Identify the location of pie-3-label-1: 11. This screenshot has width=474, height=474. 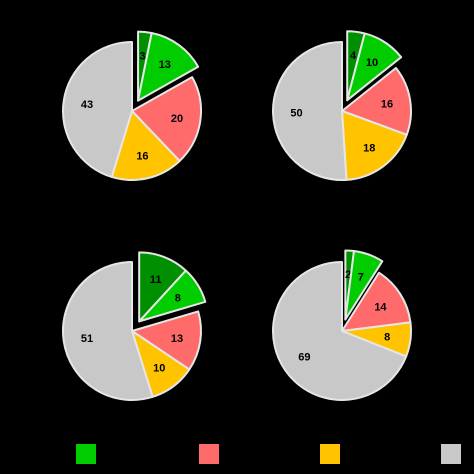
(156, 280).